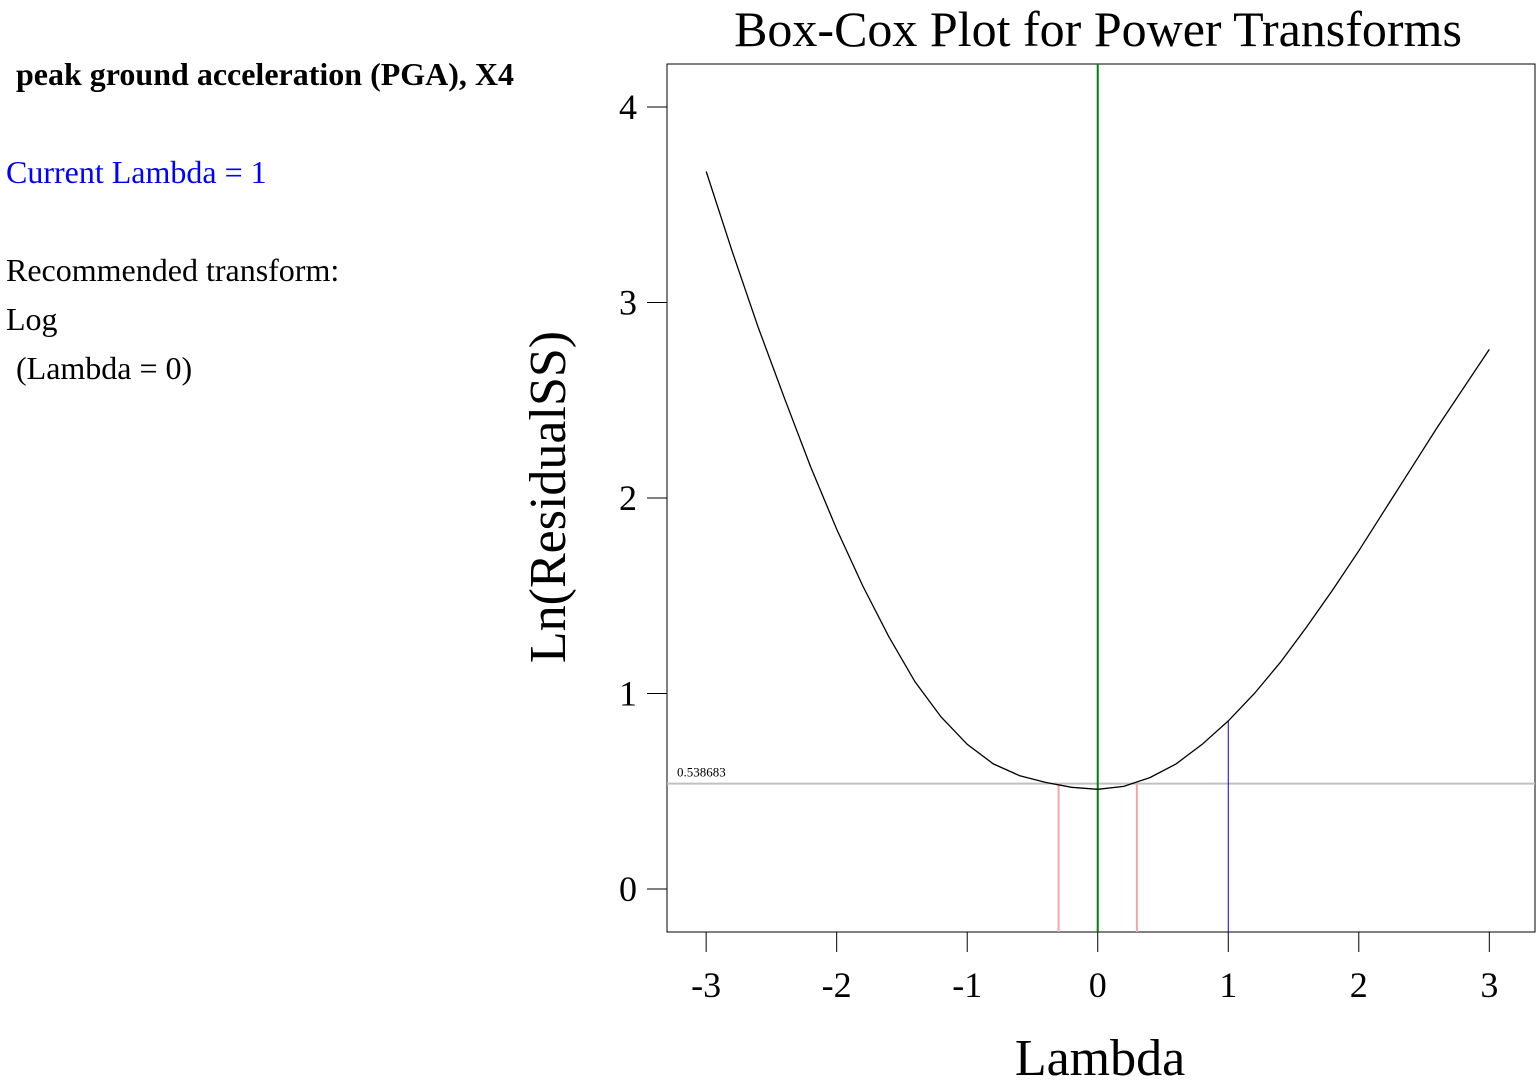  Describe the element at coordinates (1098, 29) in the screenshot. I see `chart-title: Box-Cox Plot for Power Transforms` at that location.